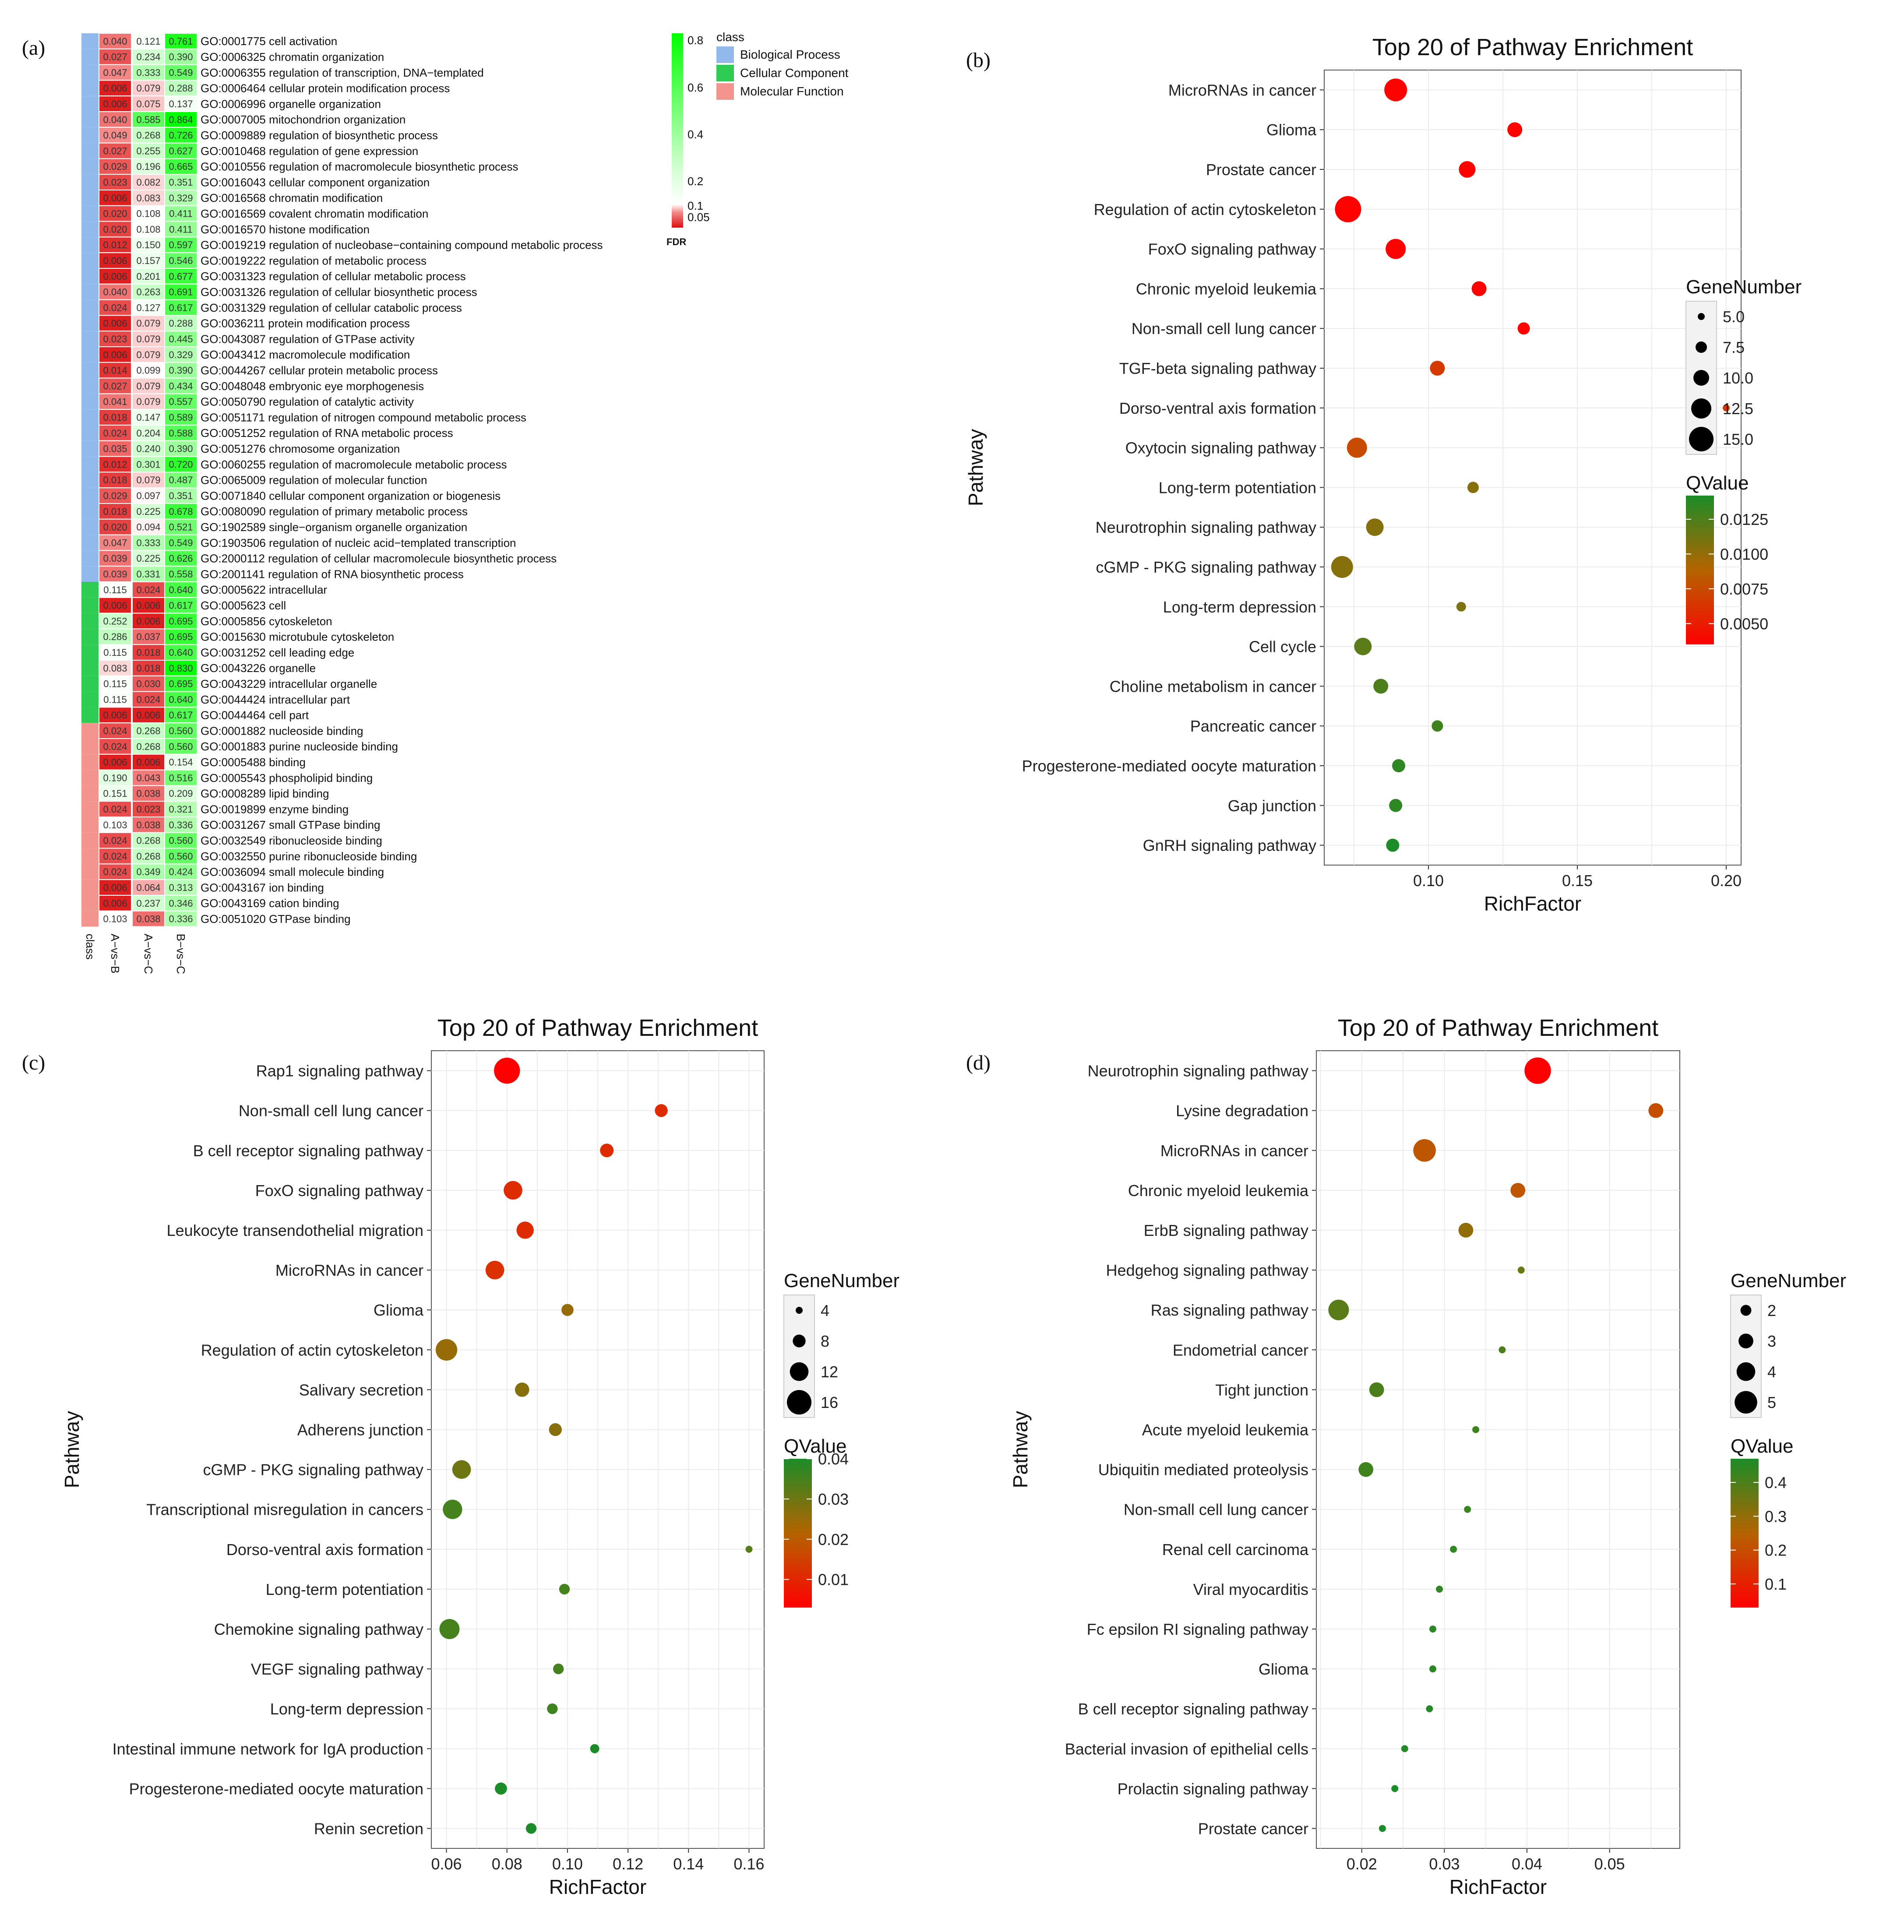  Describe the element at coordinates (275, 699) in the screenshot. I see `go-term-label: GO:0044424 intracellular part` at that location.